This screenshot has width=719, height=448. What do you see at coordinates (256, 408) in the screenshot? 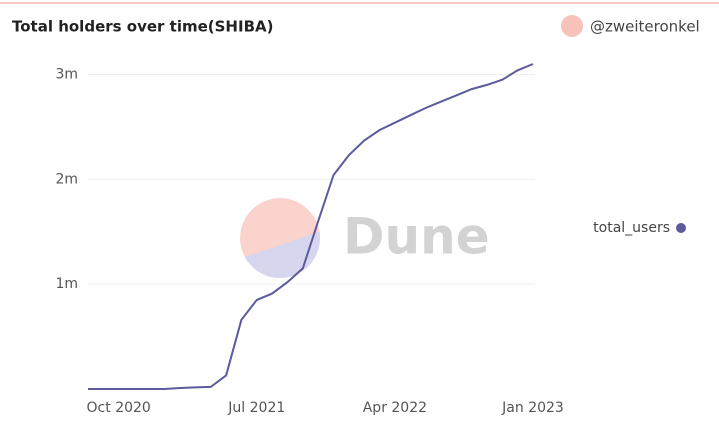
I see `x-tick-label: Jul 2021` at bounding box center [256, 408].